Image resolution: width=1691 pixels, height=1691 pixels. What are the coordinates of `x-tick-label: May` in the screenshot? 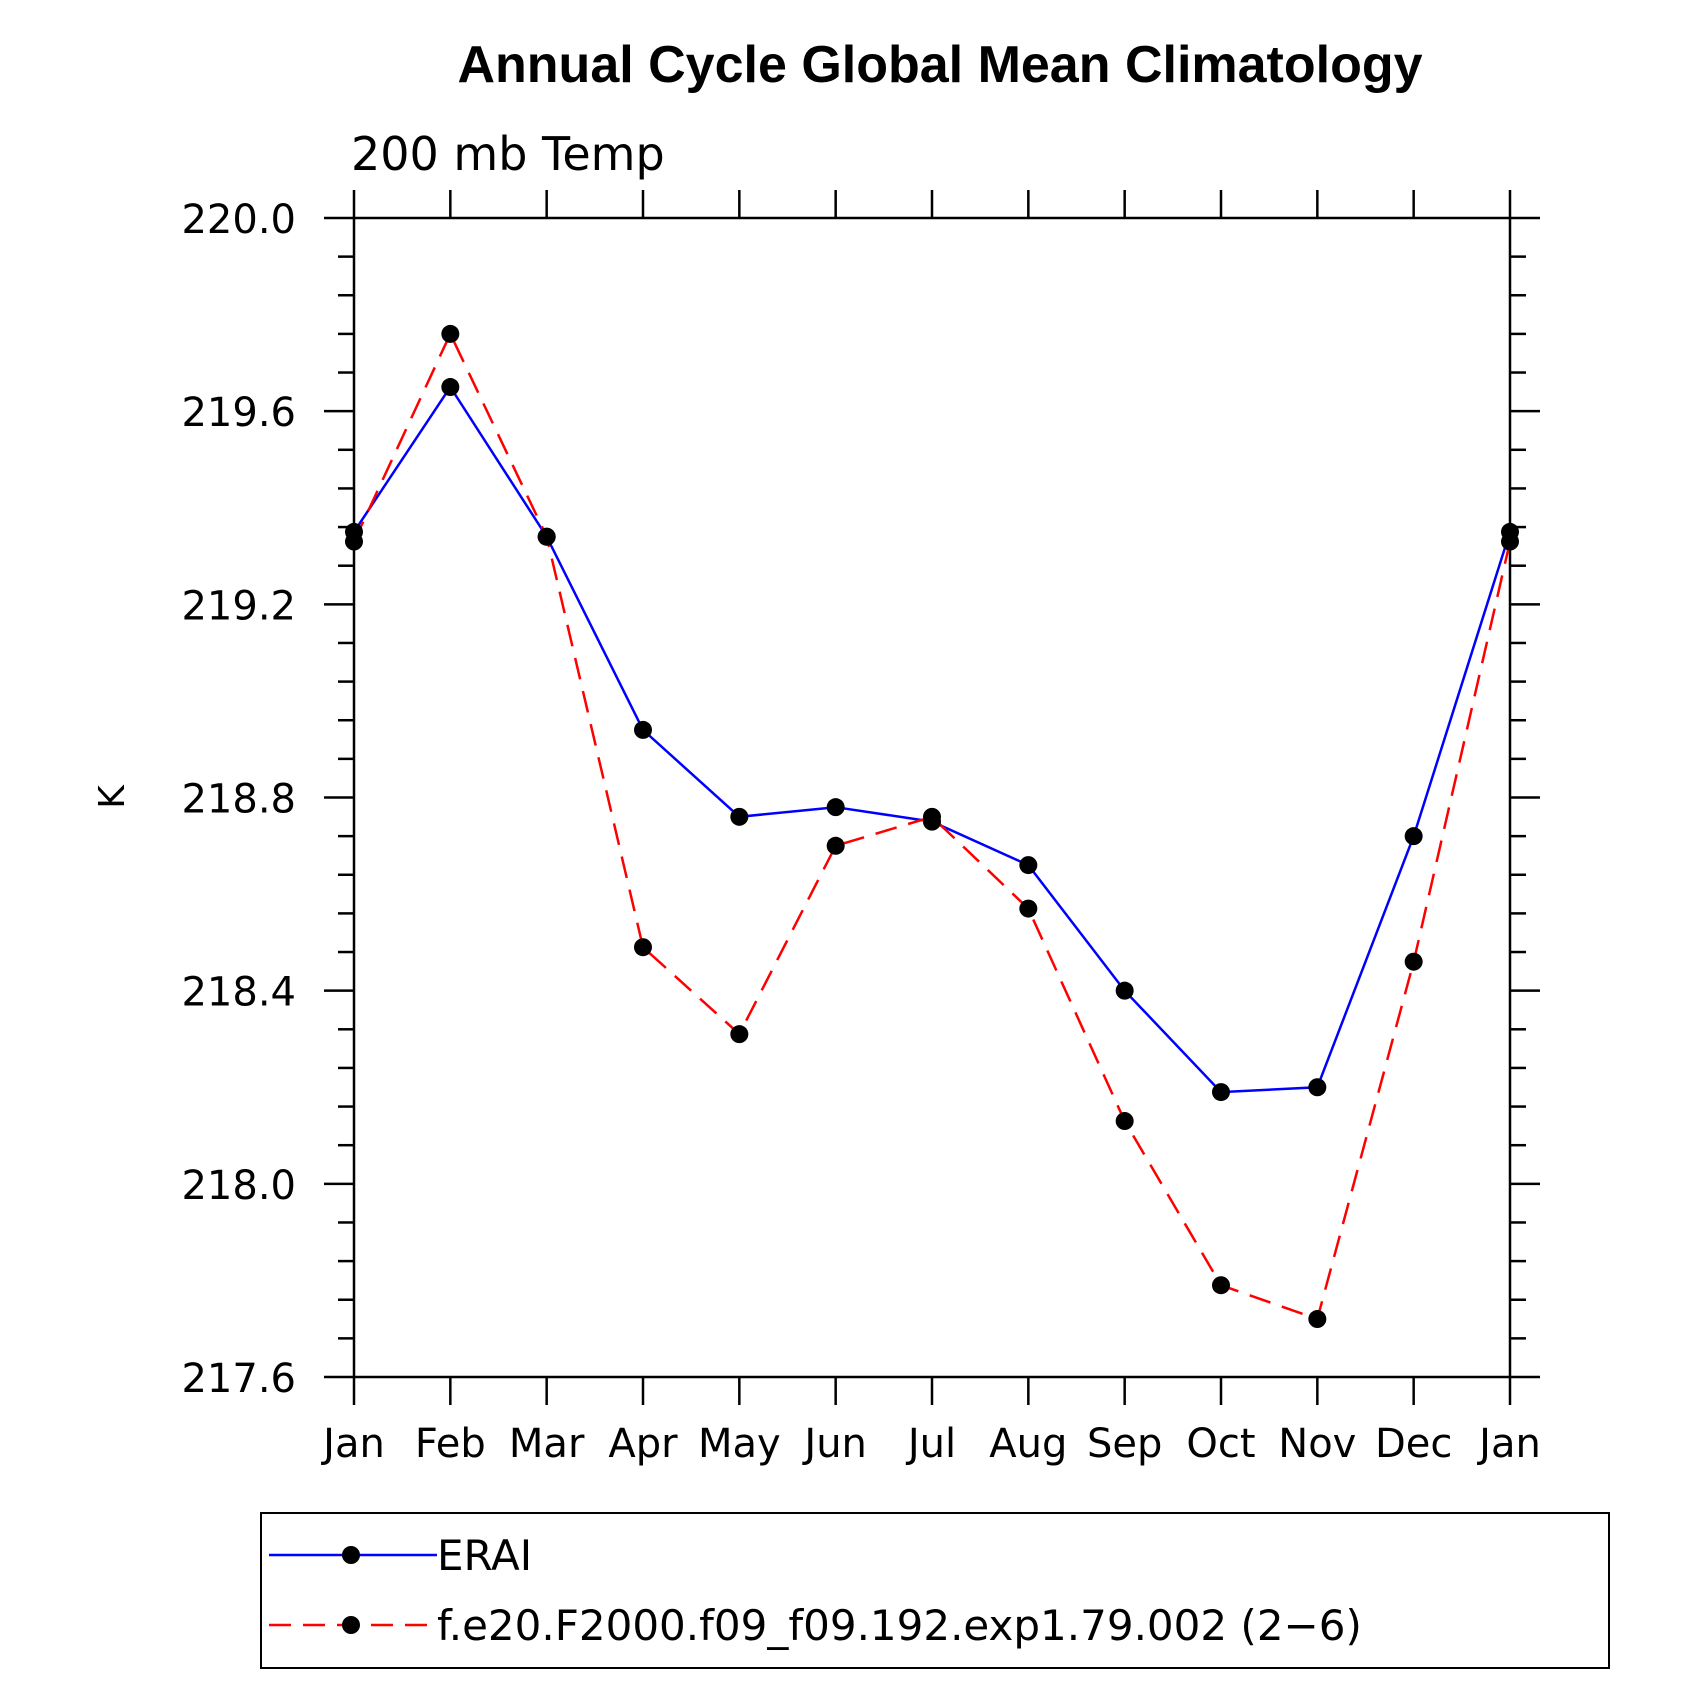 It's located at (739, 1444).